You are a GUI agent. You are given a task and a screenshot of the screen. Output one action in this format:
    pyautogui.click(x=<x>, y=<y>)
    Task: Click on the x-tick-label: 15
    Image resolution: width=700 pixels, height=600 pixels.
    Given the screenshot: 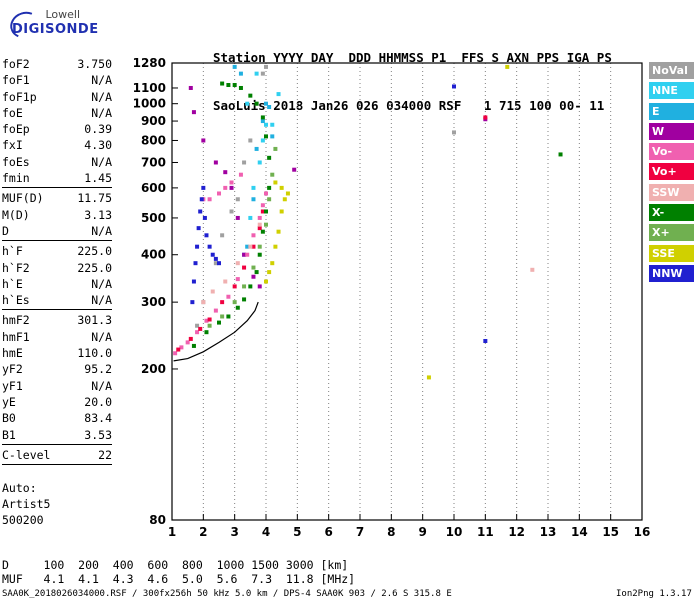 What is the action you would take?
    pyautogui.click(x=610, y=532)
    